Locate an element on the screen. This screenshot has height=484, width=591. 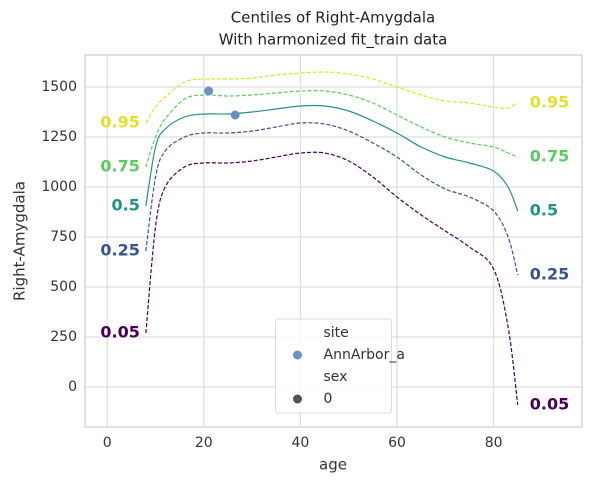
x-axis-label: age is located at coordinates (333, 465).